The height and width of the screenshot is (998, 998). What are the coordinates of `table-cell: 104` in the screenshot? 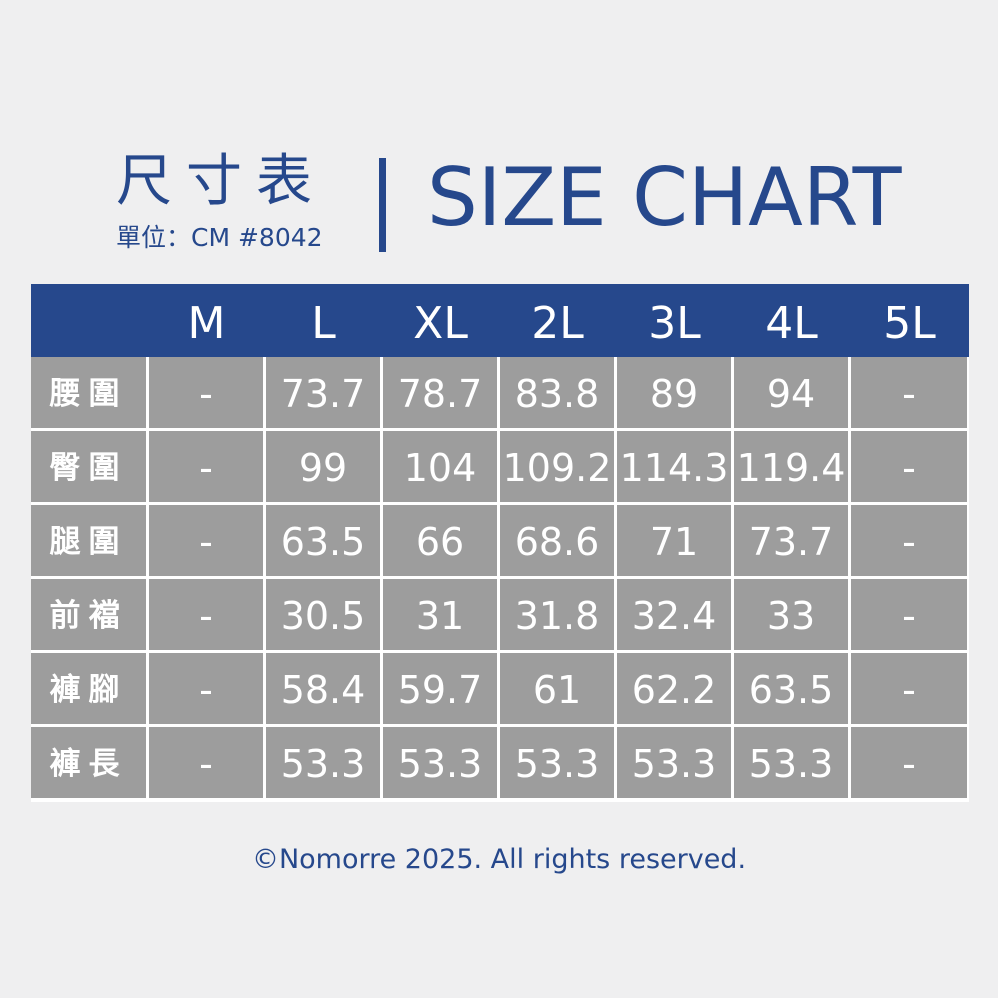 It's located at (440, 466).